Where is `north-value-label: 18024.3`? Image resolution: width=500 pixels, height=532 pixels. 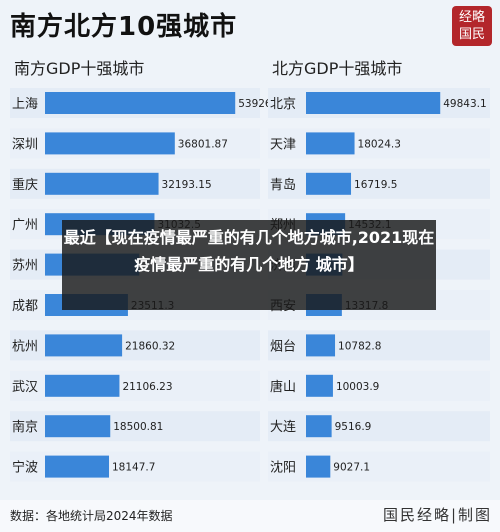 north-value-label: 18024.3 is located at coordinates (379, 144).